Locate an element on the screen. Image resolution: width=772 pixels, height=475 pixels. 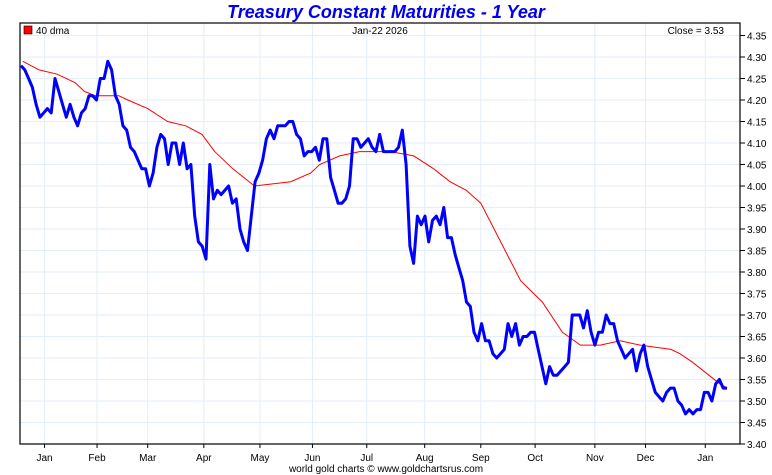
x-tick-label: Dec is located at coordinates (646, 458).